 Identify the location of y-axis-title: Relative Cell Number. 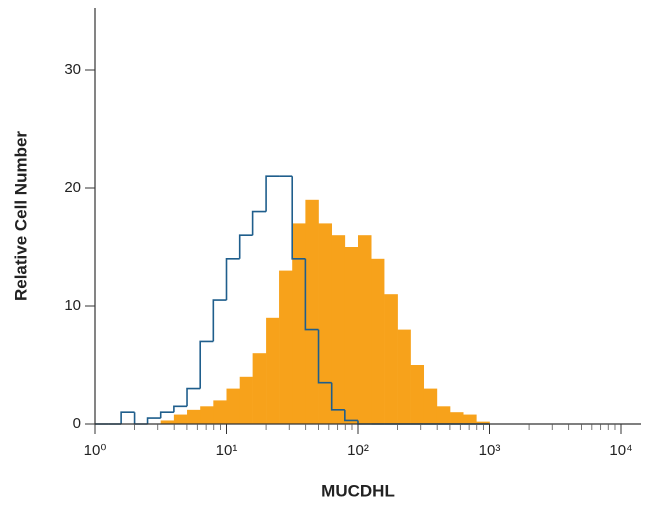
(20, 216).